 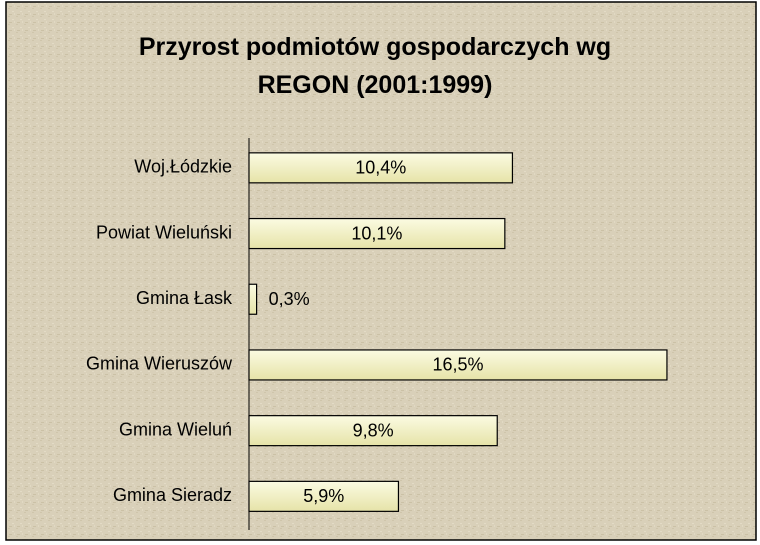 I want to click on value-label: 9,8%, so click(x=373, y=430).